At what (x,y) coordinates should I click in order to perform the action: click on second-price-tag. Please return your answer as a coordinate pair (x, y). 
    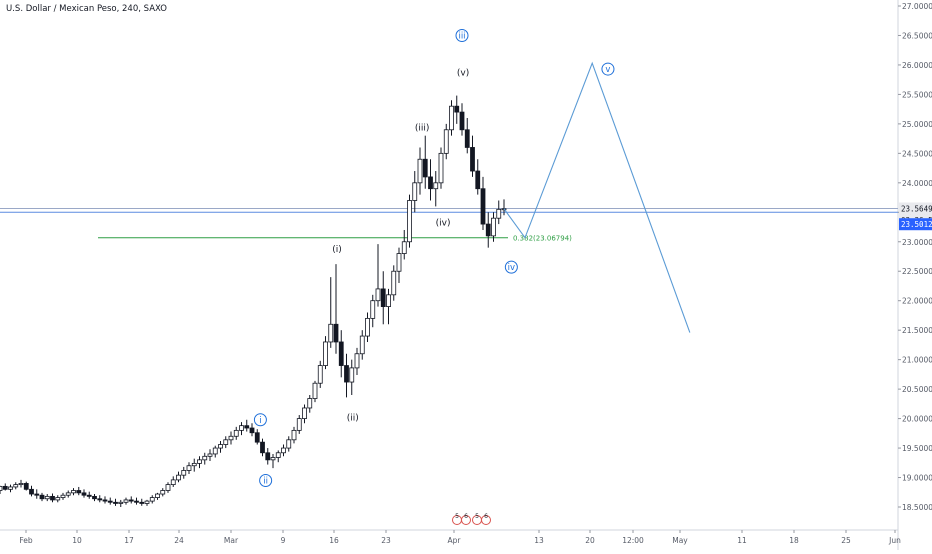
    Looking at the image, I should click on (915, 224).